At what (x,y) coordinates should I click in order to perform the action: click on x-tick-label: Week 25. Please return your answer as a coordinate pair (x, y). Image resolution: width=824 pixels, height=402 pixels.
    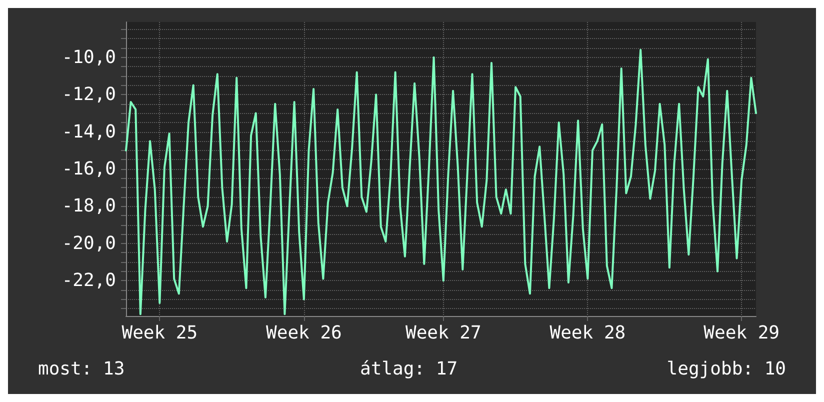
    Looking at the image, I should click on (160, 333).